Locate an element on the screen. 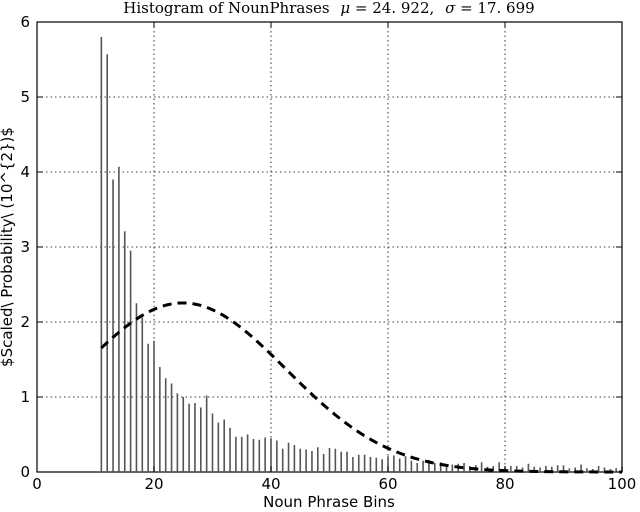 The height and width of the screenshot is (512, 640). title-mu-symbol: μ is located at coordinates (345, 8).